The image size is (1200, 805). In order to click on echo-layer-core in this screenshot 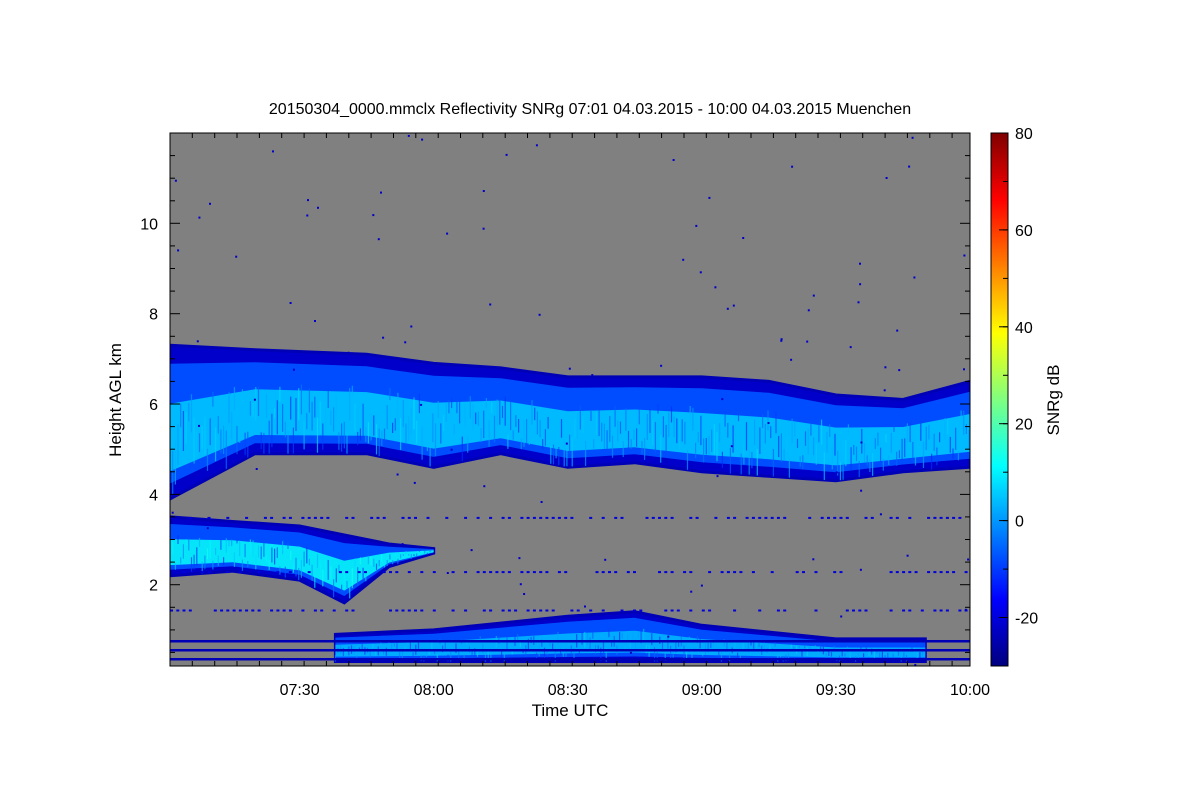, I will do `click(570, 430)`.